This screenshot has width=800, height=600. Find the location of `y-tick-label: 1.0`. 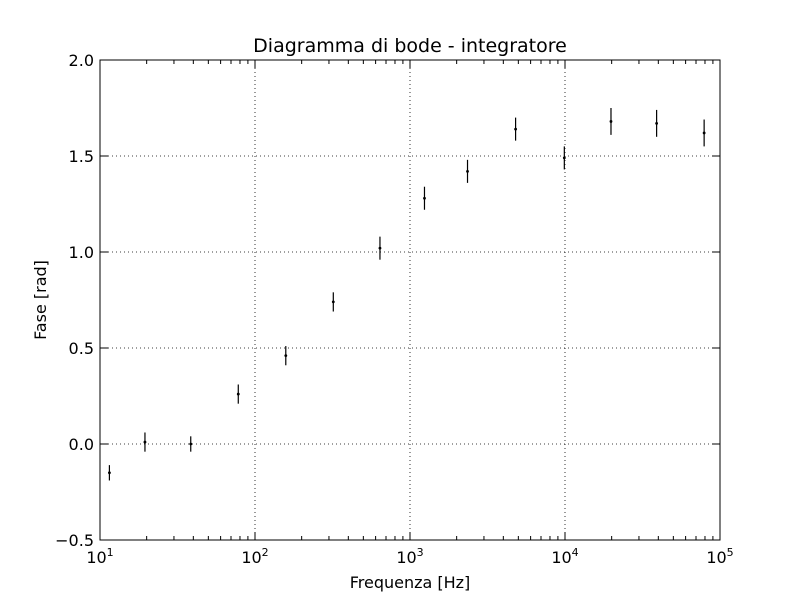

y-tick-label: 1.0 is located at coordinates (81, 252).